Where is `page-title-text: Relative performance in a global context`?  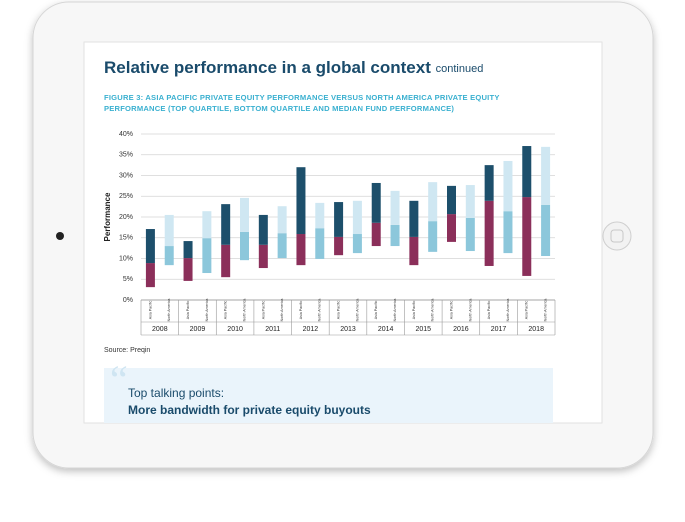
page-title-text: Relative performance in a global context is located at coordinates (267, 67).